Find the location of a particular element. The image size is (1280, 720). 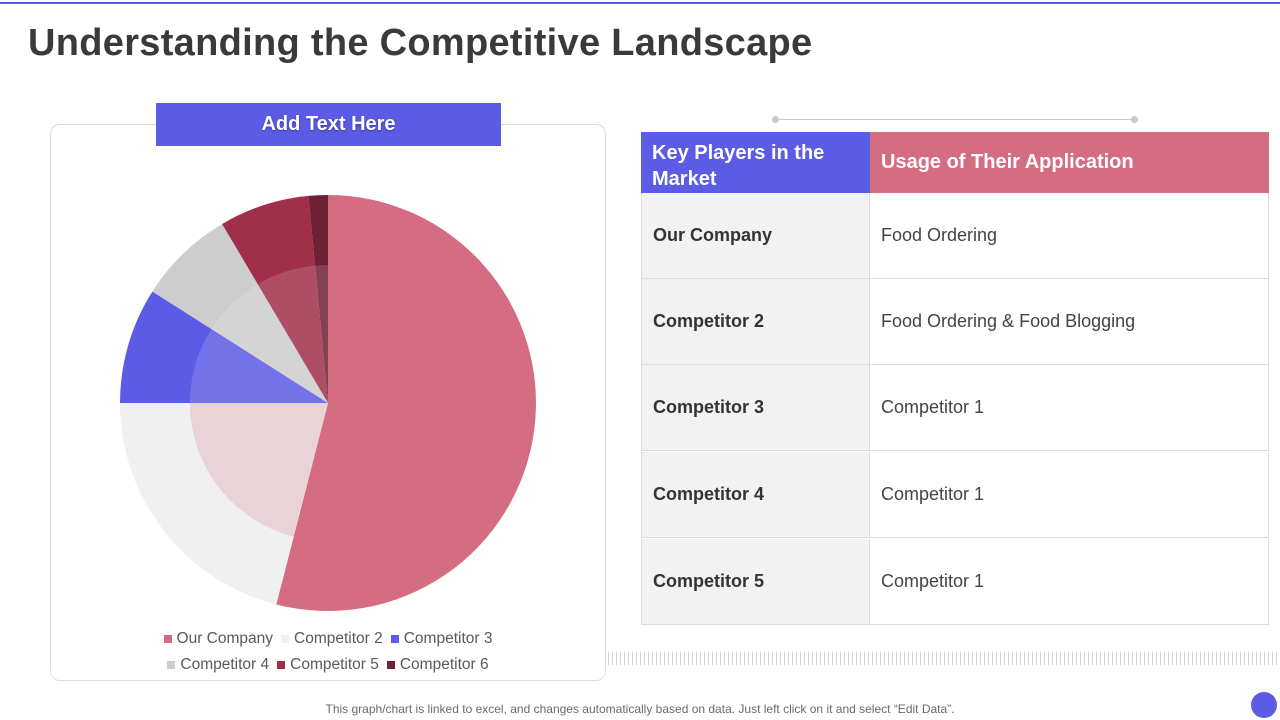

table-cell-usage: Food Ordering is located at coordinates (1069, 236).